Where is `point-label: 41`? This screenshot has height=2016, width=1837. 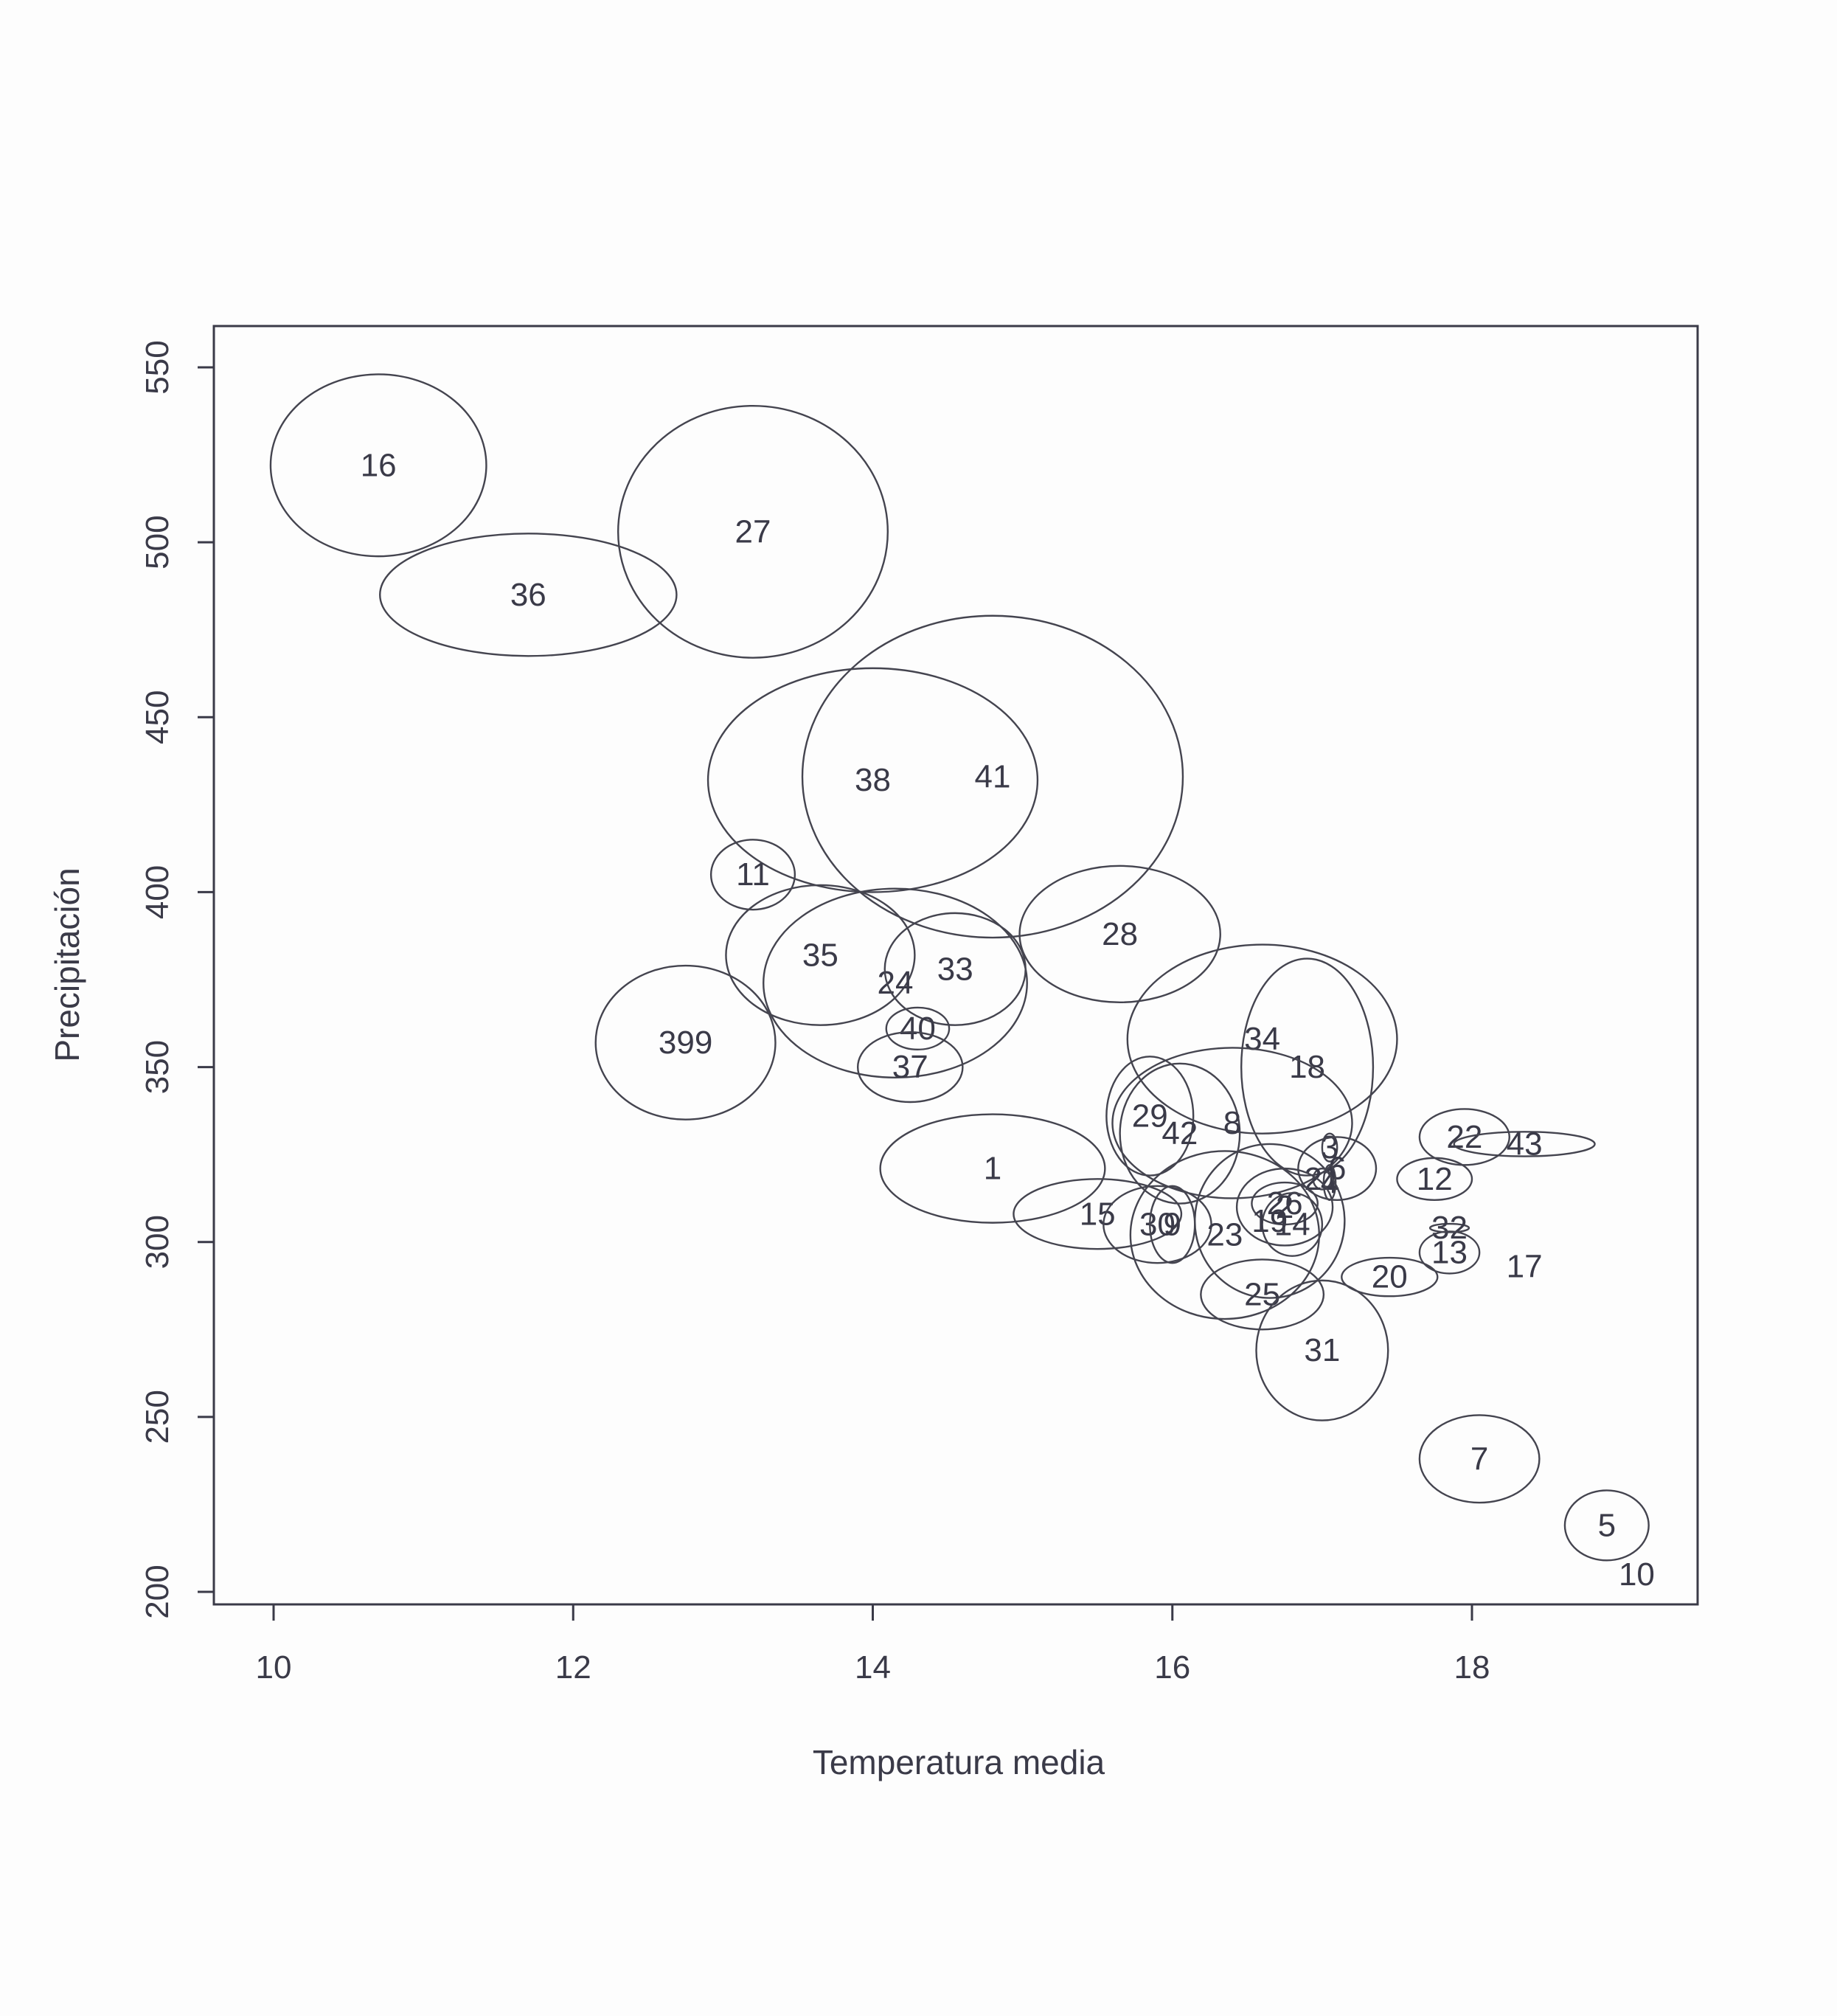 point-label: 41 is located at coordinates (993, 776).